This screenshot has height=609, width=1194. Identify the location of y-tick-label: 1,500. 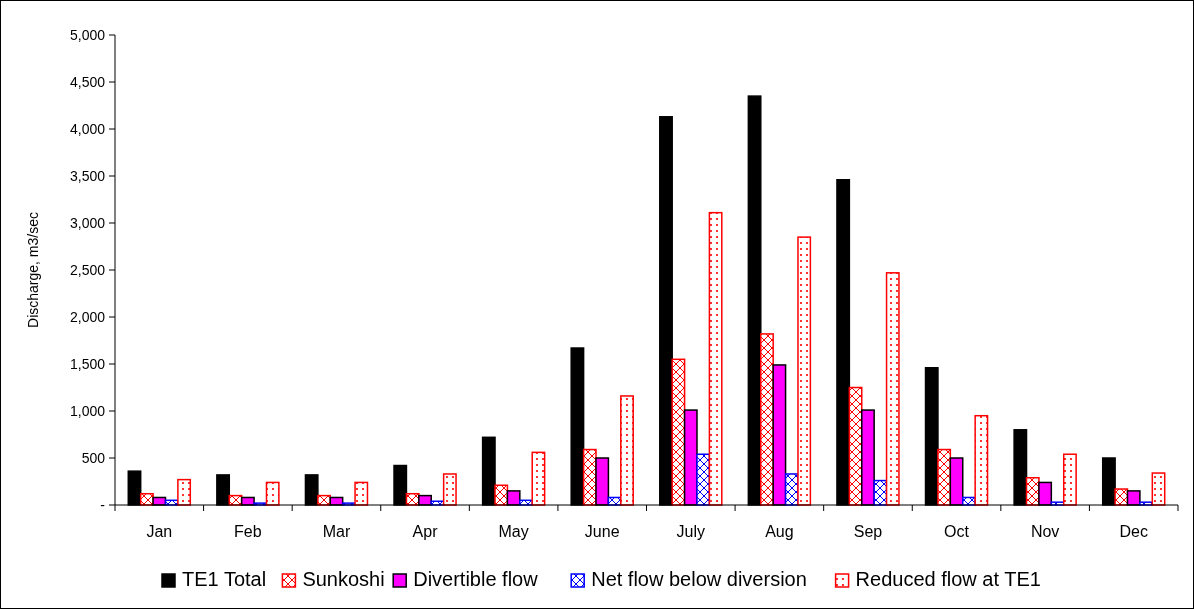
(87, 363).